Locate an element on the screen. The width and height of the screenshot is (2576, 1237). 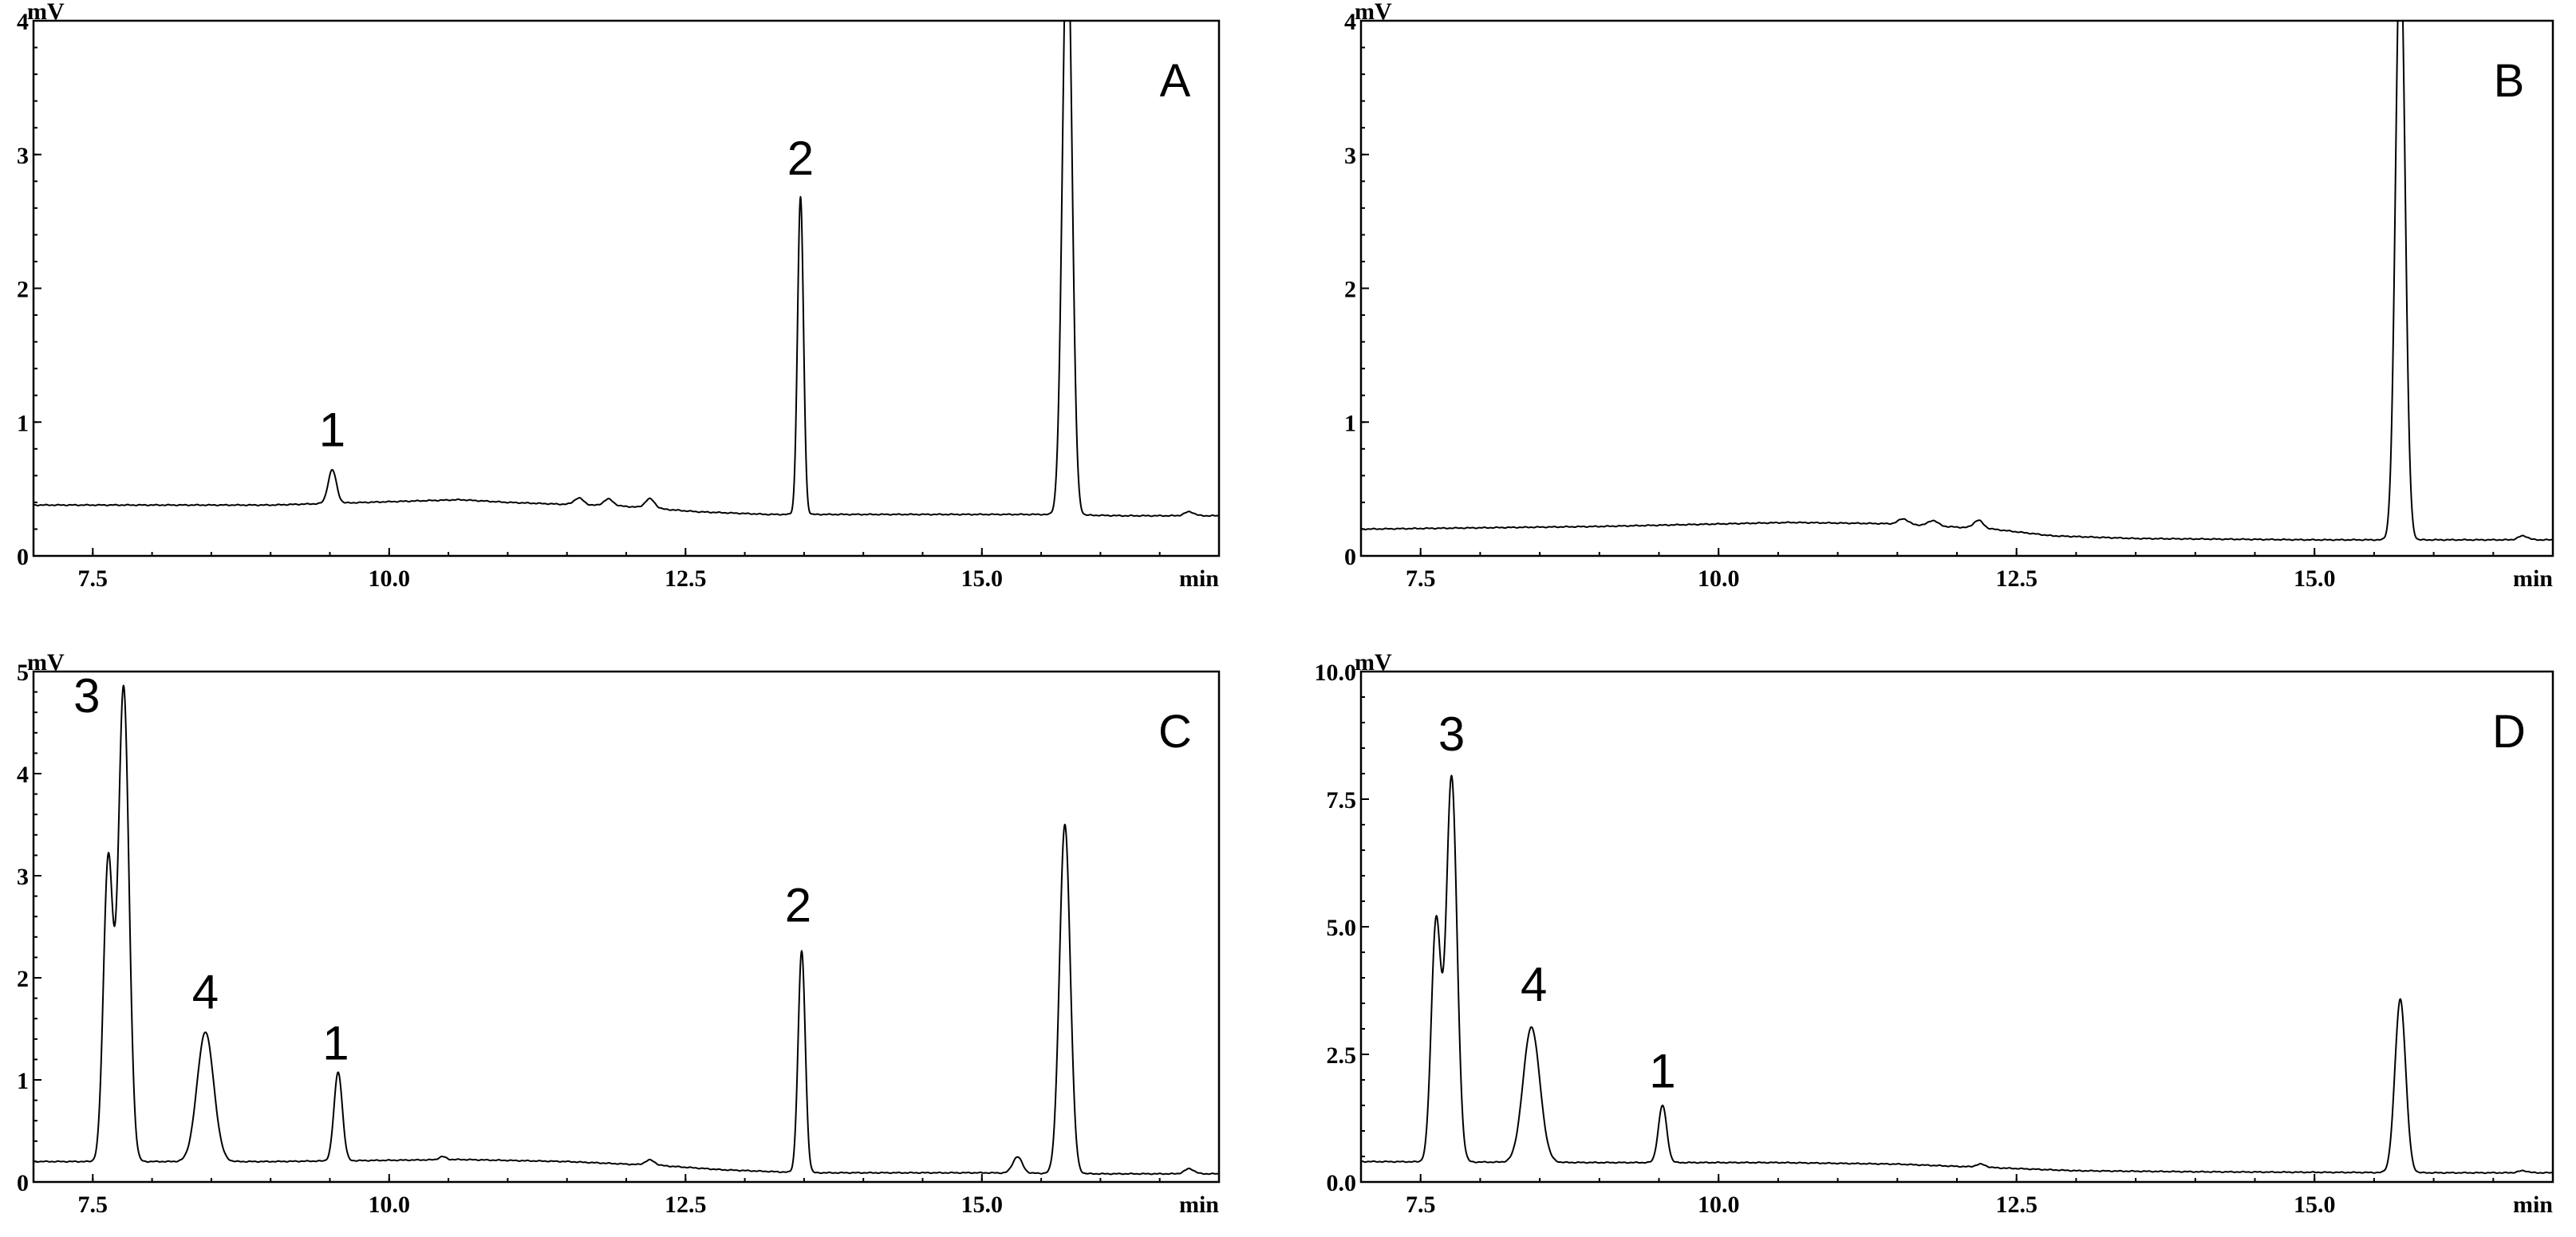
panel-letter: A is located at coordinates (1175, 81).